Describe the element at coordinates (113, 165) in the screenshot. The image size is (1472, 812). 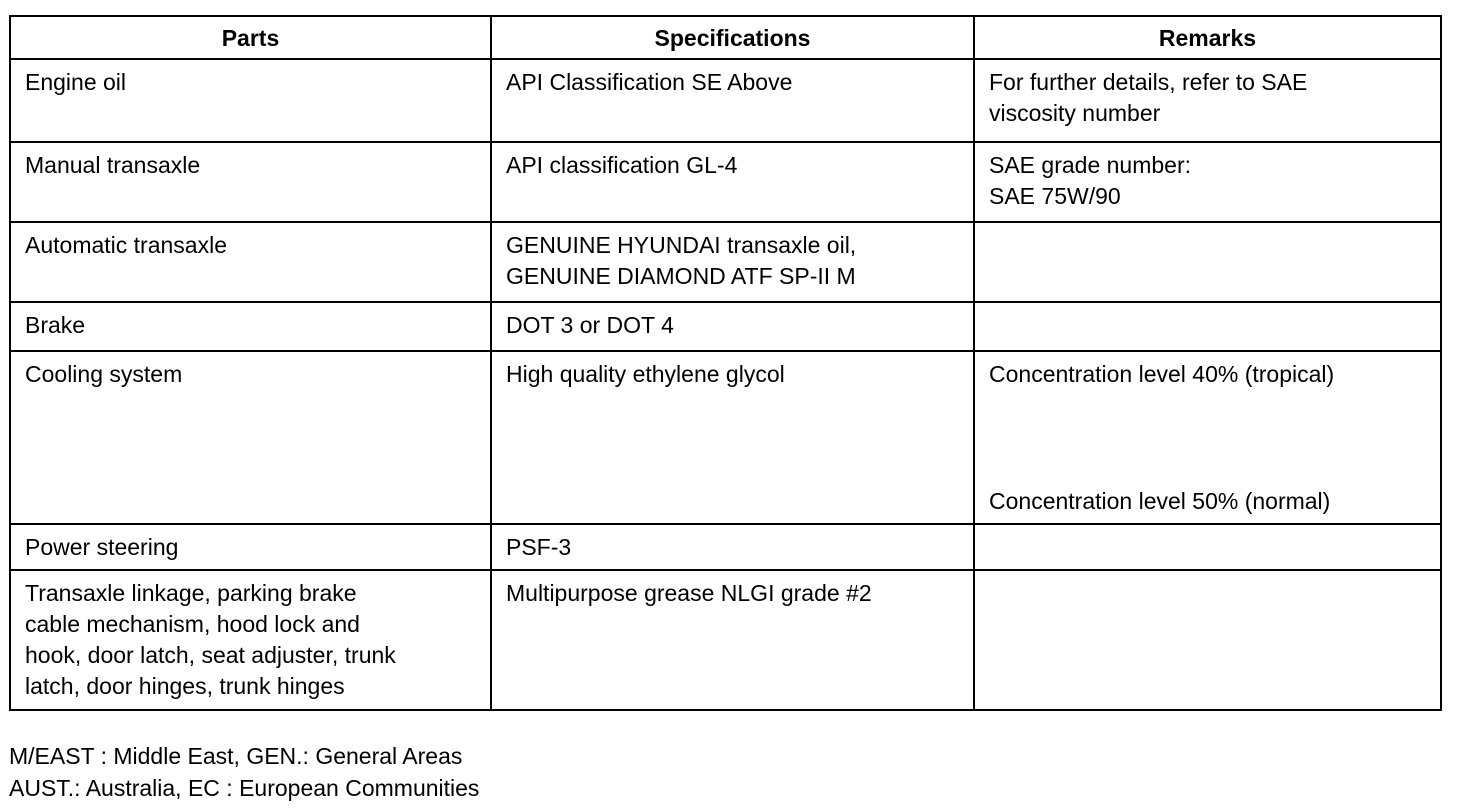
I see `part-text: Manual transaxle` at that location.